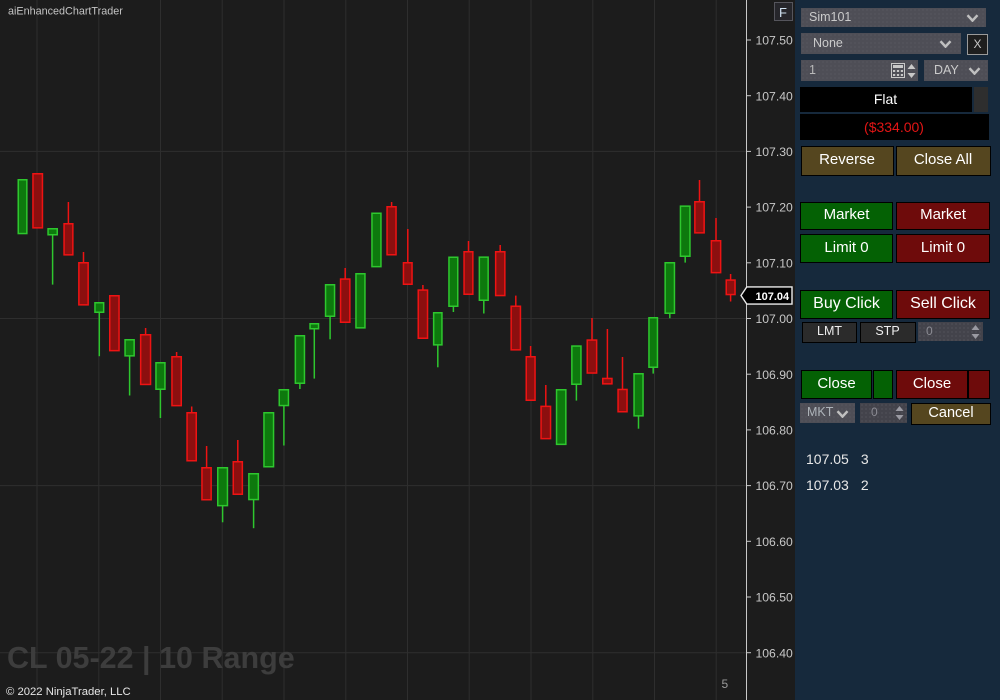 The height and width of the screenshot is (700, 1000). What do you see at coordinates (774, 152) in the screenshot?
I see `svg-text: 107.30` at bounding box center [774, 152].